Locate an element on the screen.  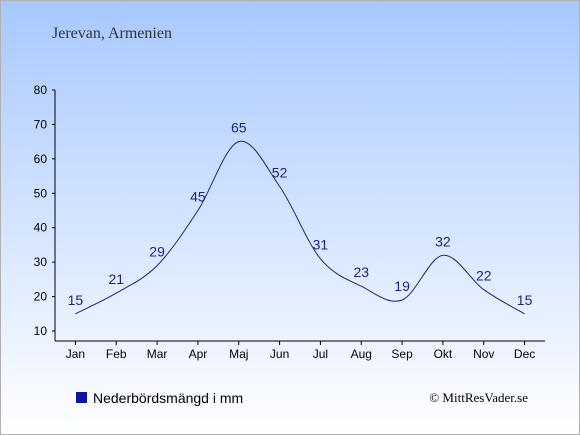
data-label: 32 is located at coordinates (443, 241).